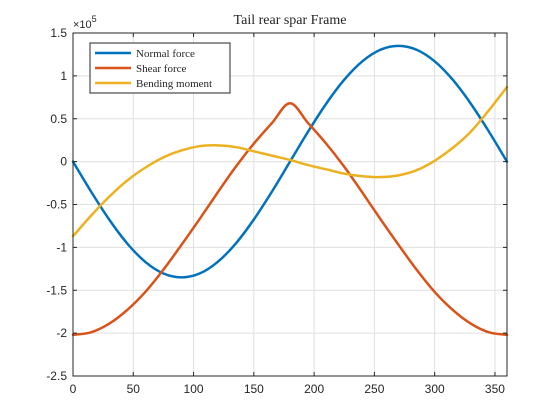 This screenshot has width=560, height=420. I want to click on y-tick-label: -1.5, so click(56, 290).